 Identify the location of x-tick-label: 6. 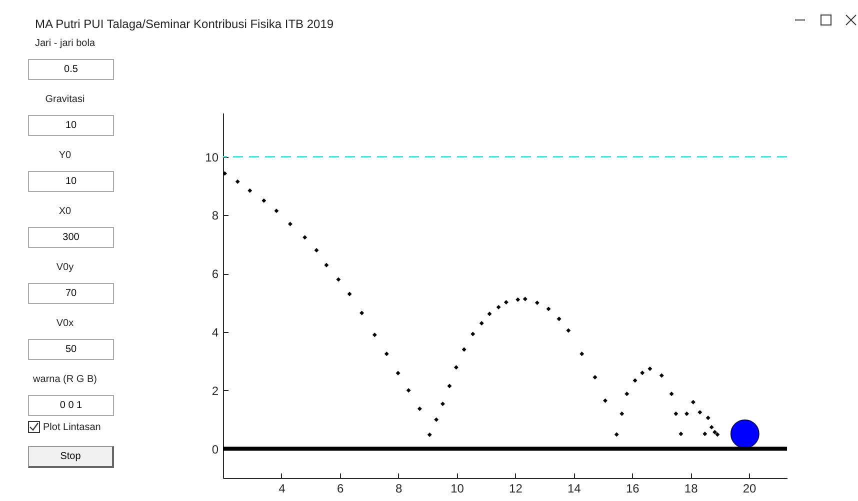
(340, 489).